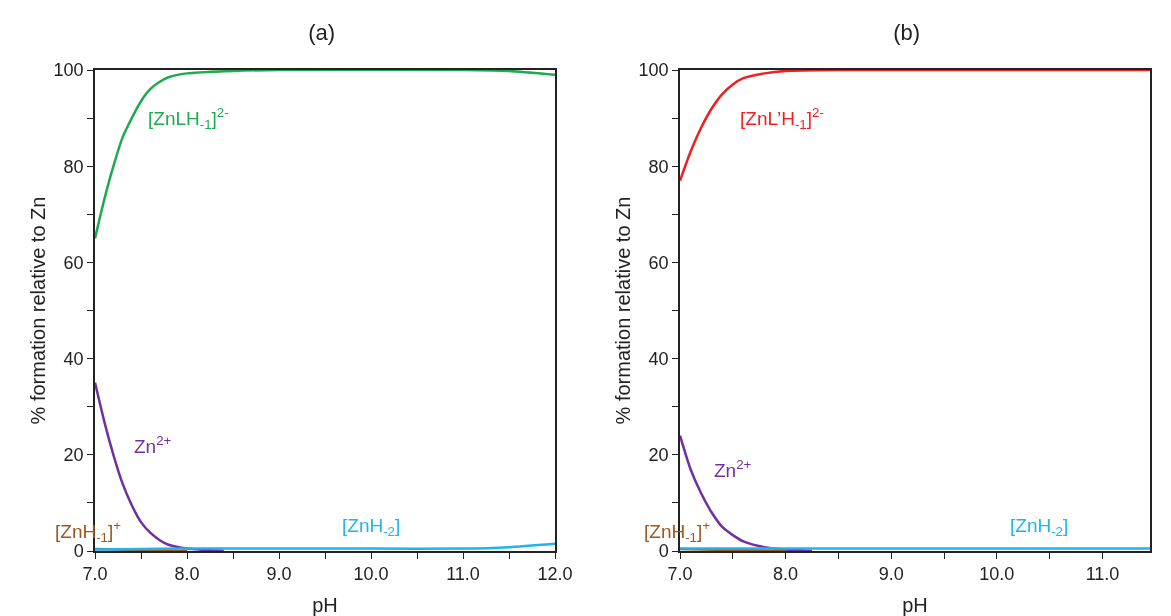  What do you see at coordinates (322, 33) in the screenshot?
I see `chart-title: (a)` at bounding box center [322, 33].